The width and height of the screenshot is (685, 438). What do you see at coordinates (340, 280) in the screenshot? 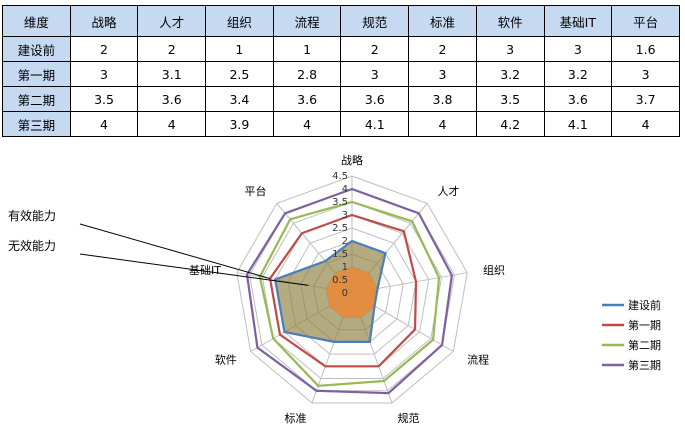
I see `tick-label: 0.5` at bounding box center [340, 280].